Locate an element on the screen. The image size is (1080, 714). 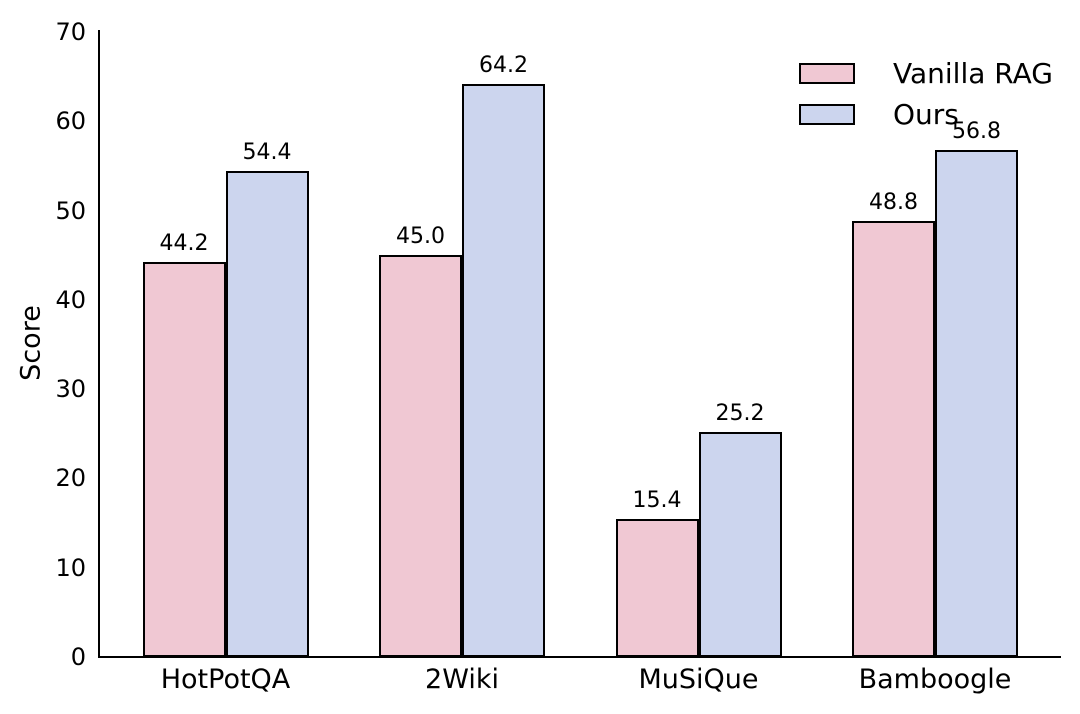
legend-row: Ours is located at coordinates (926, 114).